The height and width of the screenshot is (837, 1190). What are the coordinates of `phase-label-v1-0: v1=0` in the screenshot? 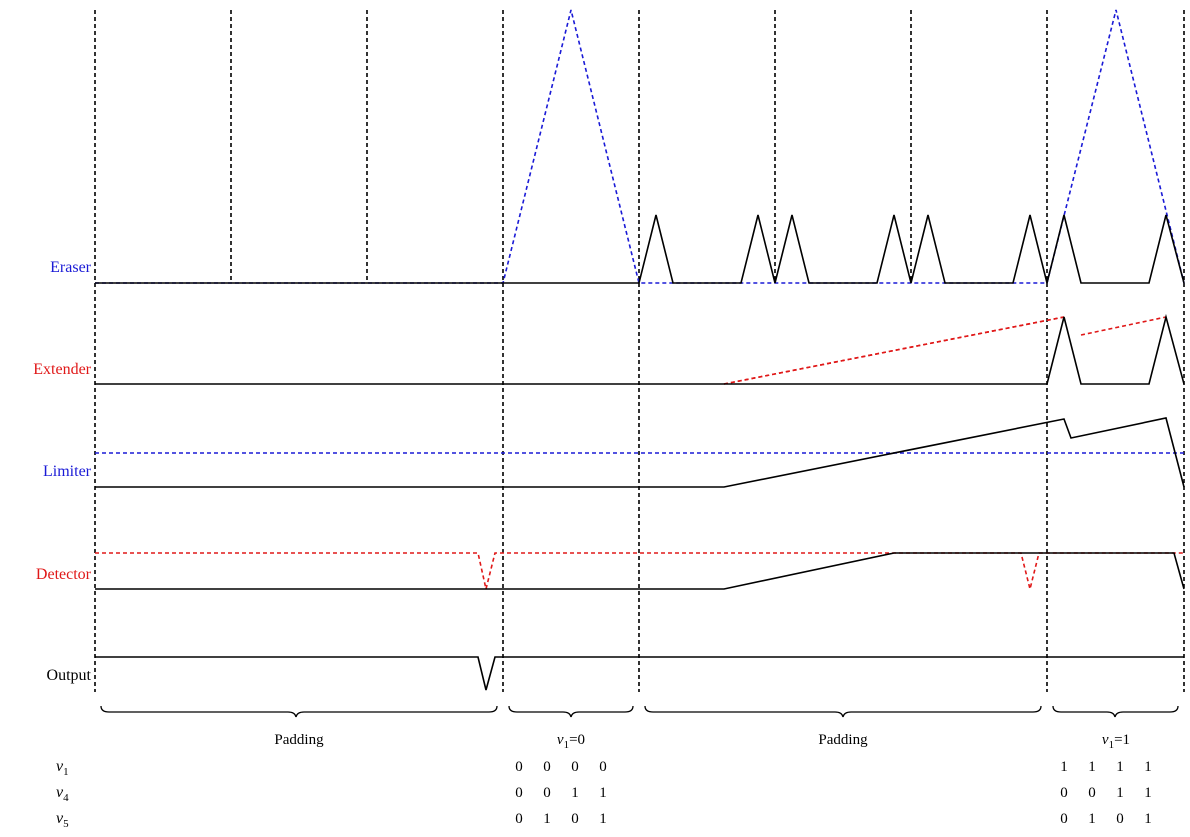 It's located at (571, 741).